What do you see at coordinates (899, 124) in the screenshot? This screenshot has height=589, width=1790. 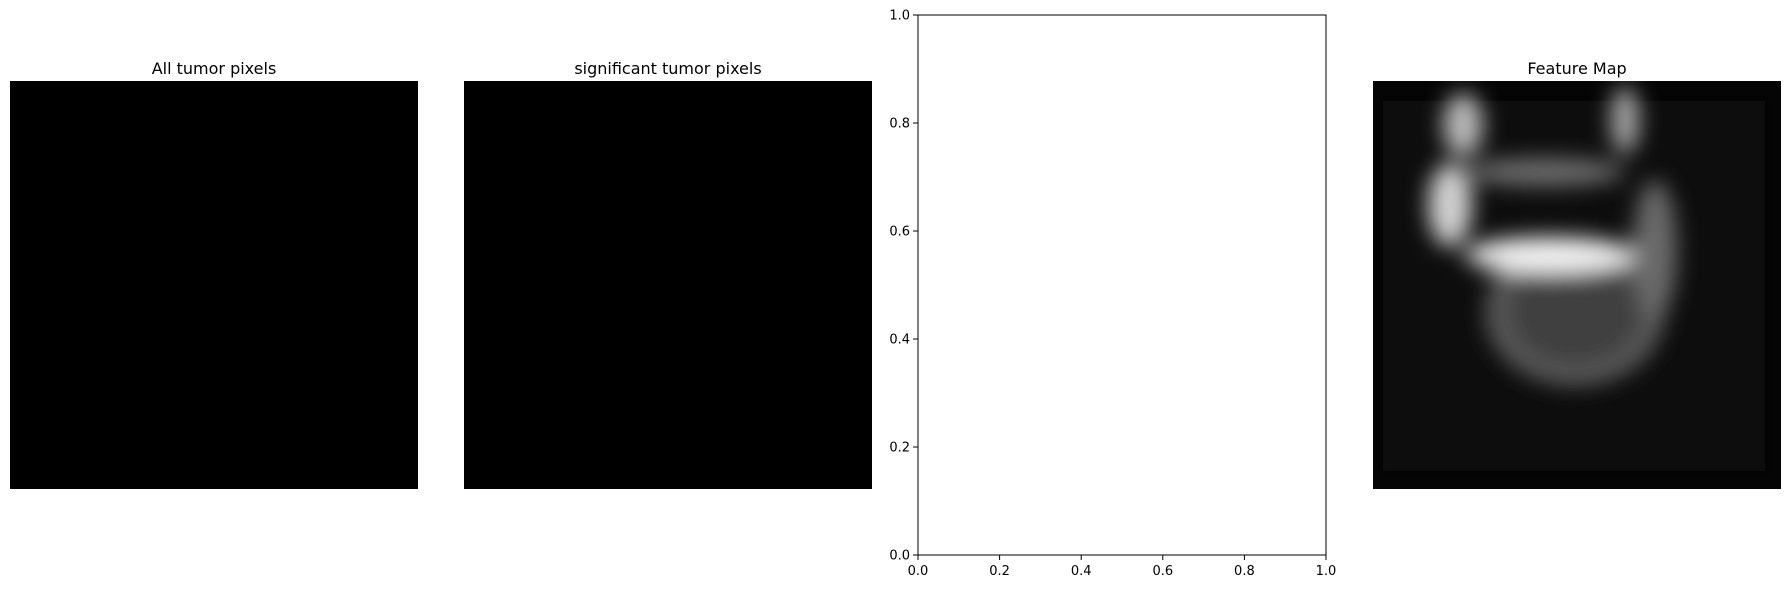 I see `y-tick-label: 0.8` at bounding box center [899, 124].